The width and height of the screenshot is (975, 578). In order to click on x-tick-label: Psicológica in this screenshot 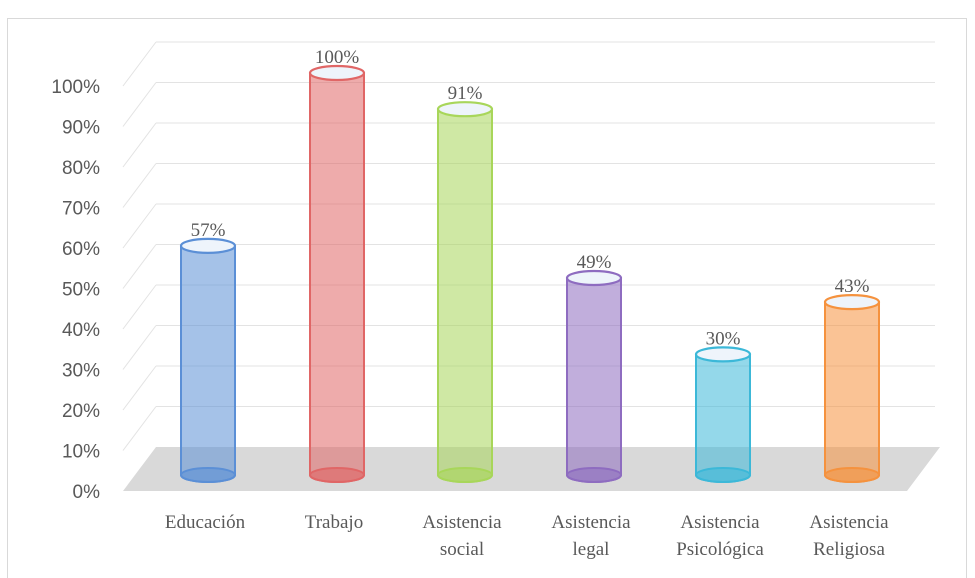, I will do `click(720, 549)`.